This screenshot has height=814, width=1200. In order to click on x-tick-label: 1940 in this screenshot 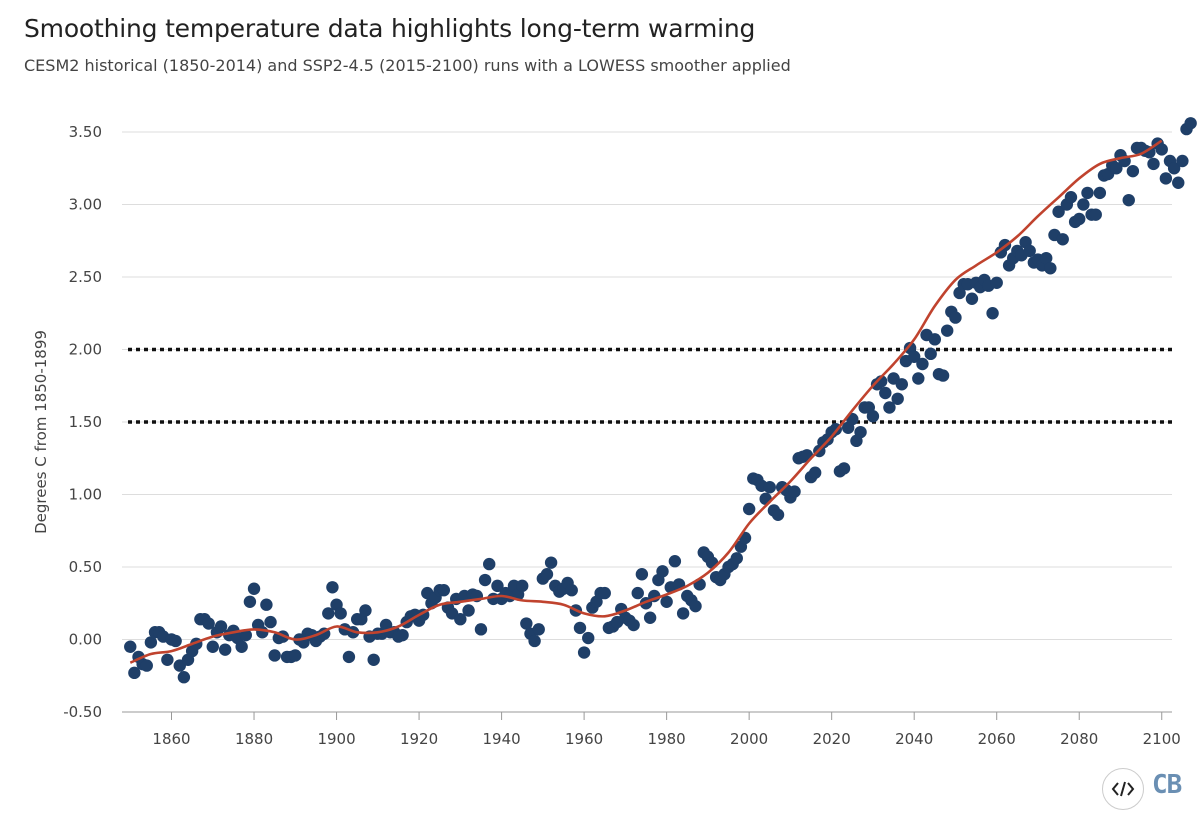, I will do `click(501, 739)`.